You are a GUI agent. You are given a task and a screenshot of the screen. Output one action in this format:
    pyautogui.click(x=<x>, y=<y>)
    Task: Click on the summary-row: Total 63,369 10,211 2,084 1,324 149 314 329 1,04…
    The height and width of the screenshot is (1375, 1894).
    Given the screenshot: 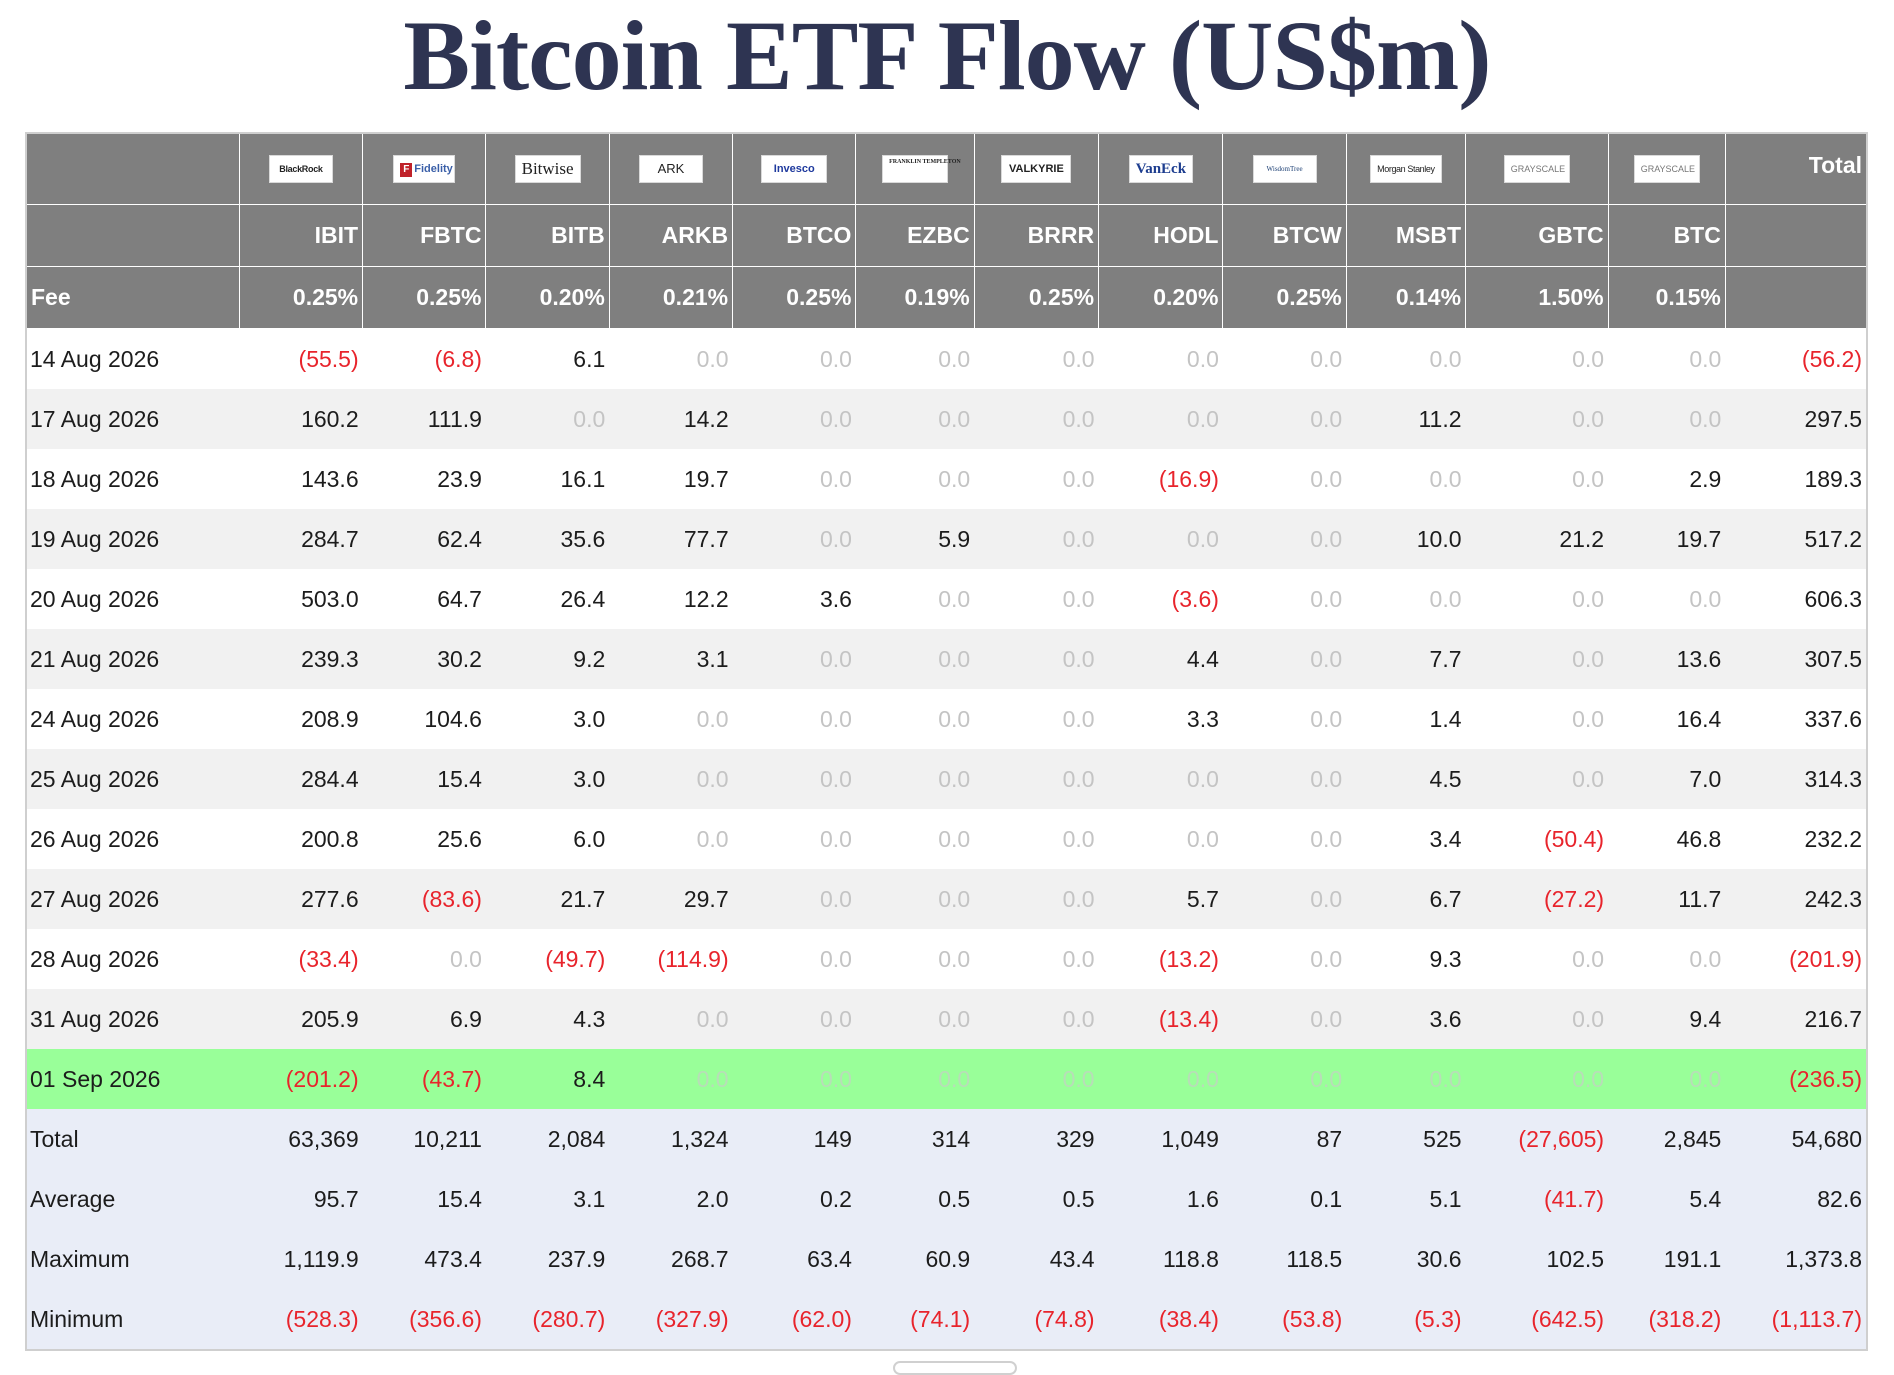 What is the action you would take?
    pyautogui.click(x=946, y=1139)
    